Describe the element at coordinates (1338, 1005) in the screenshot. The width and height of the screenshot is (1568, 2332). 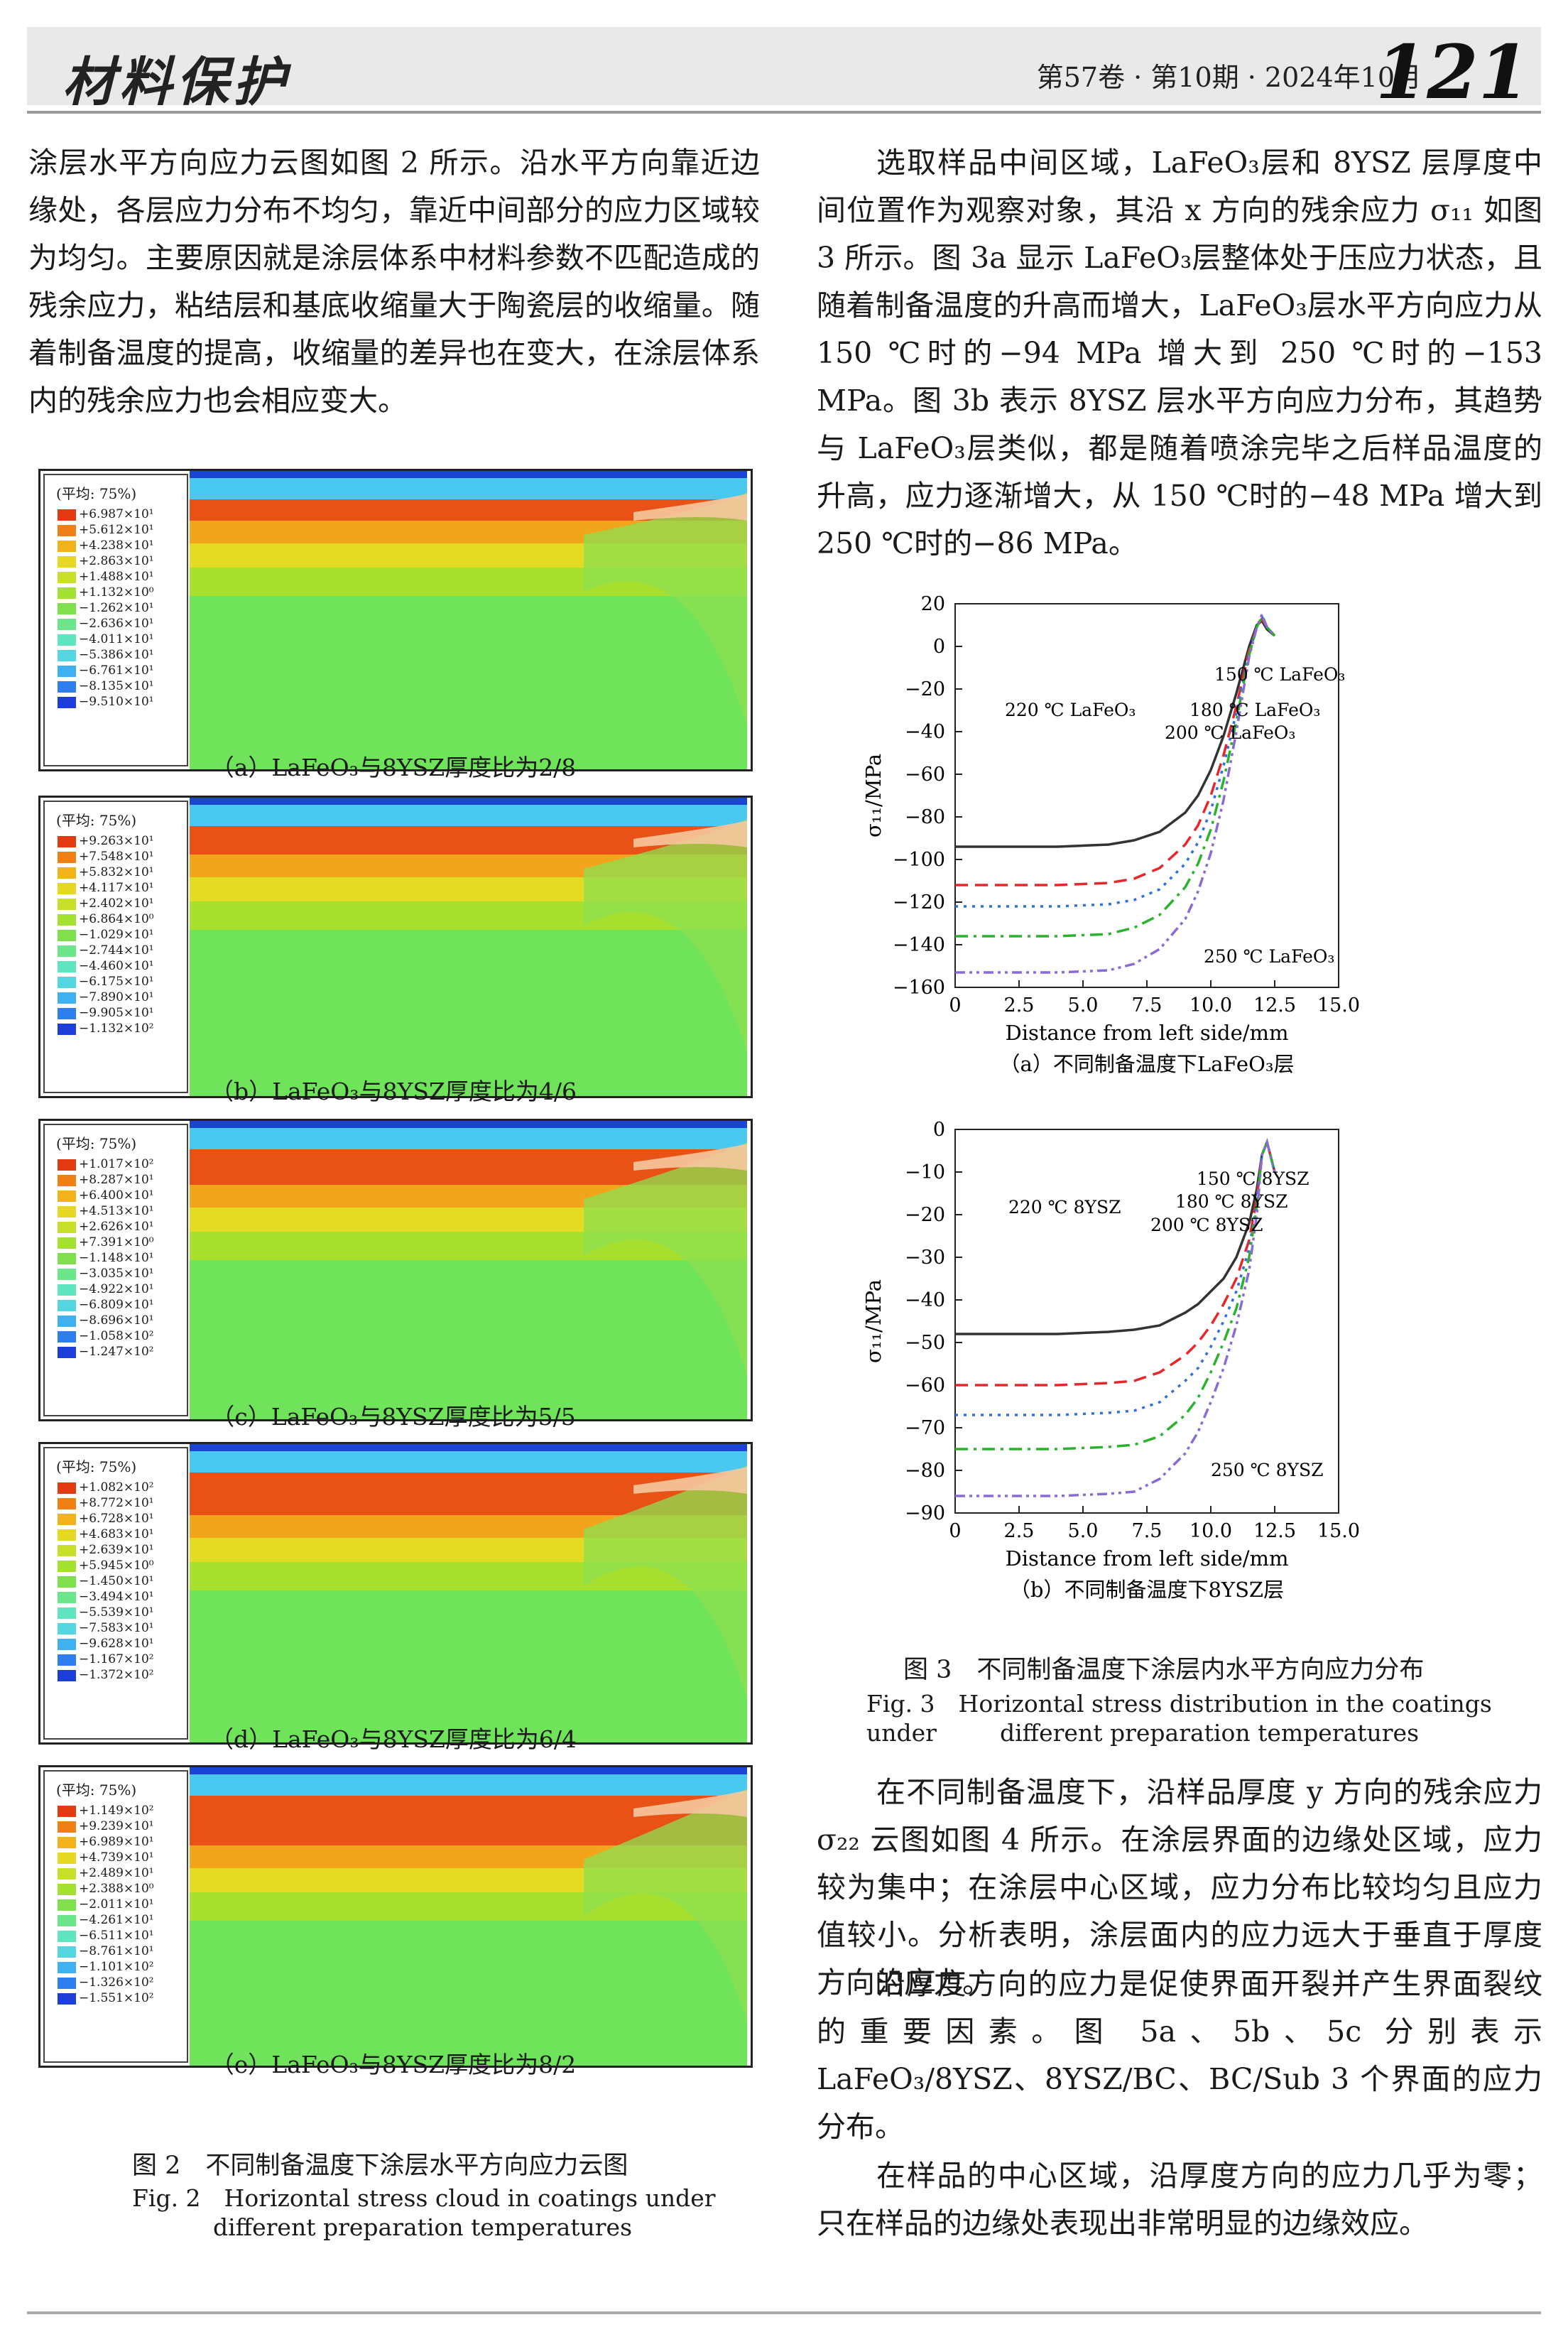
I see `x-tick-label: 15.0` at that location.